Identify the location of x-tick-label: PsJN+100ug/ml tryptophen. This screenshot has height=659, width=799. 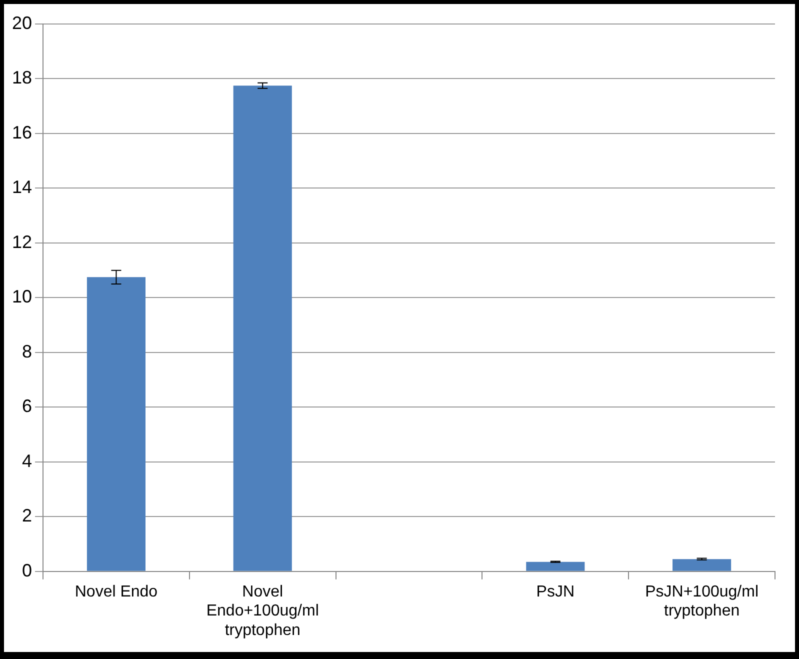
(701, 601).